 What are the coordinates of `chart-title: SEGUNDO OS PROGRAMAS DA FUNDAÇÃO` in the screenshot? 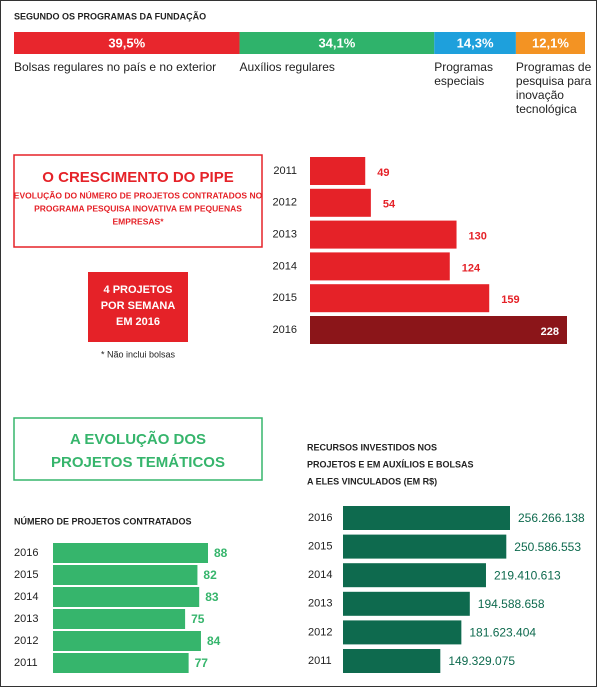 It's located at (110, 16).